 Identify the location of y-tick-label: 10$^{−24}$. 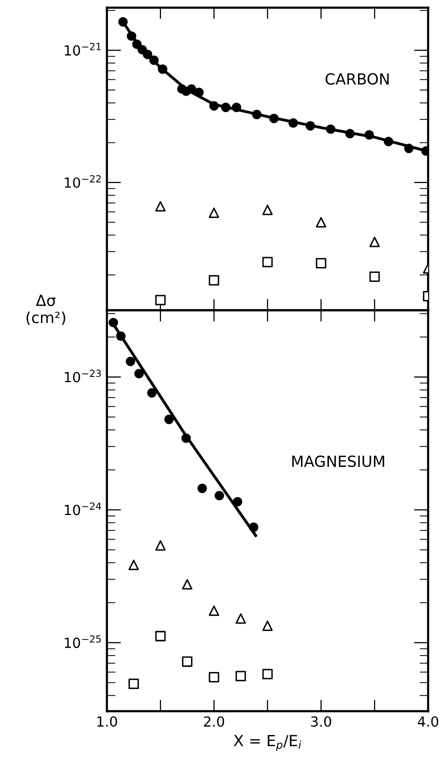
(83, 509).